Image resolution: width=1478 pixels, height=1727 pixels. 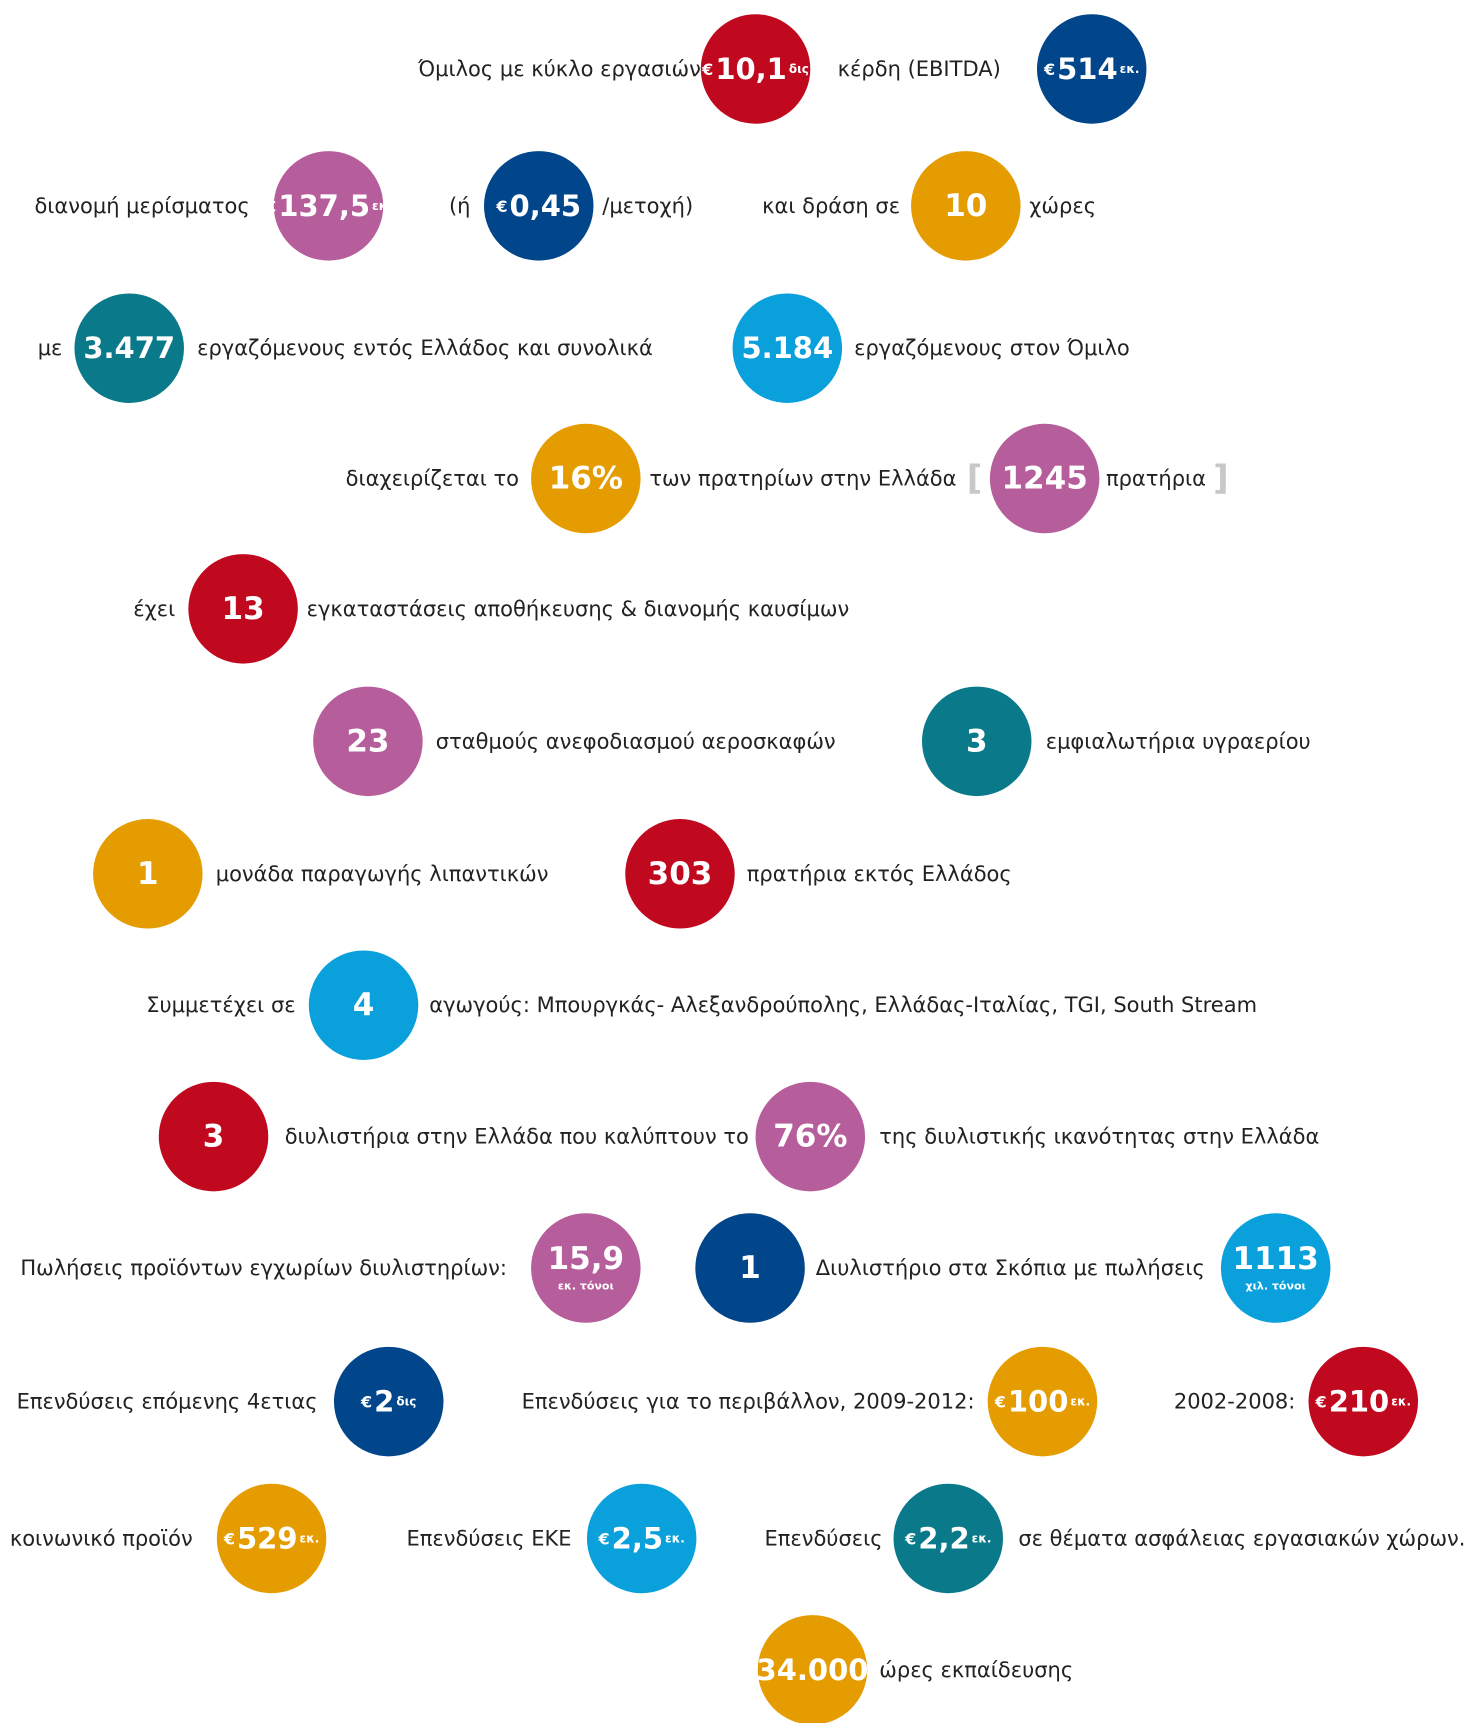 What do you see at coordinates (748, 1402) in the screenshot?
I see `label: Επενδύσεις για το περιβάλλον, 2009-2012:` at bounding box center [748, 1402].